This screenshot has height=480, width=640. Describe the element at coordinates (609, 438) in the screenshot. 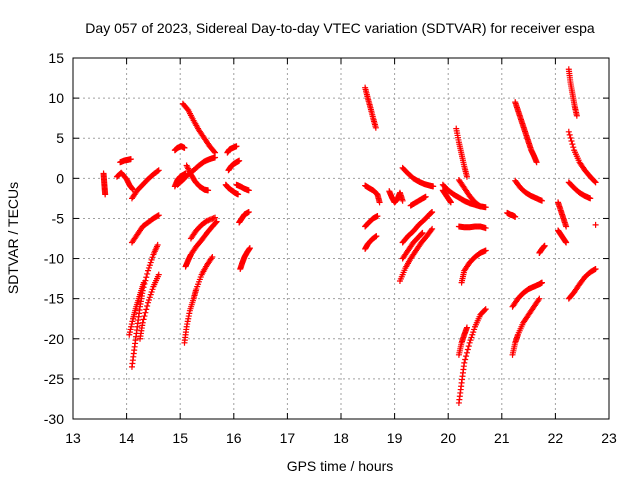

I see `x-tick-label: 23` at that location.